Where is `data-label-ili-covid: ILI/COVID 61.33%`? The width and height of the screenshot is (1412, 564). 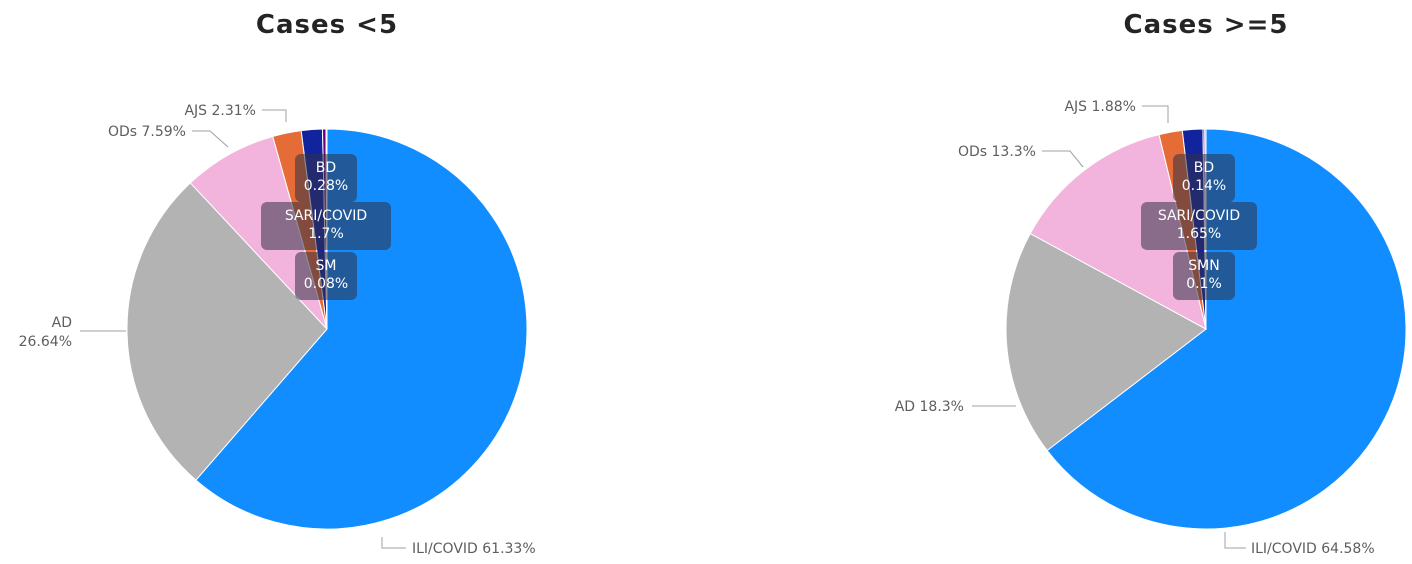 data-label-ili-covid: ILI/COVID 61.33% is located at coordinates (474, 549).